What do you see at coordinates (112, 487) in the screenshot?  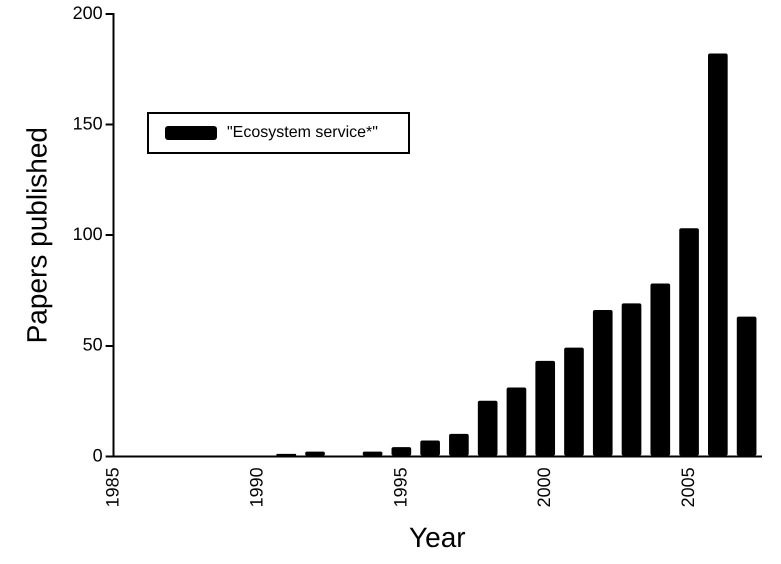 I see `x-tick-label: 1985` at bounding box center [112, 487].